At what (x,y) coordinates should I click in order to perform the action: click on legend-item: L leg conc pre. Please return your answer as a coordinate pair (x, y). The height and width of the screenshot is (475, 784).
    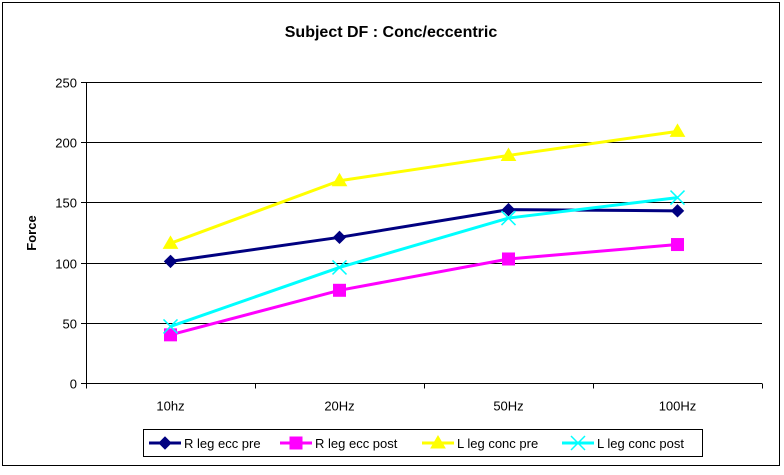
    Looking at the image, I should click on (480, 443).